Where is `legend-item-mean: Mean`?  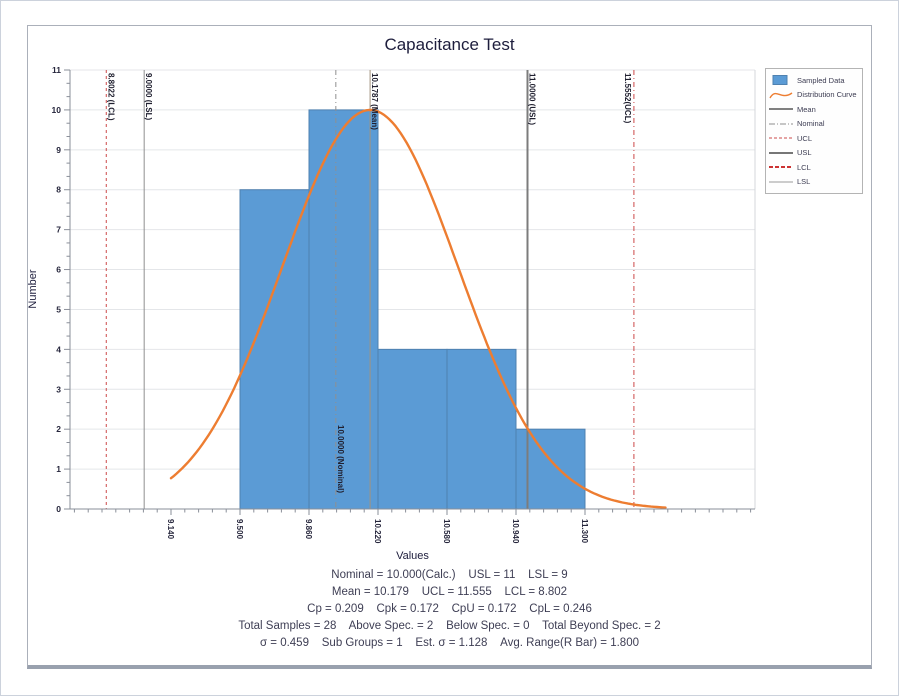 legend-item-mean: Mean is located at coordinates (814, 109).